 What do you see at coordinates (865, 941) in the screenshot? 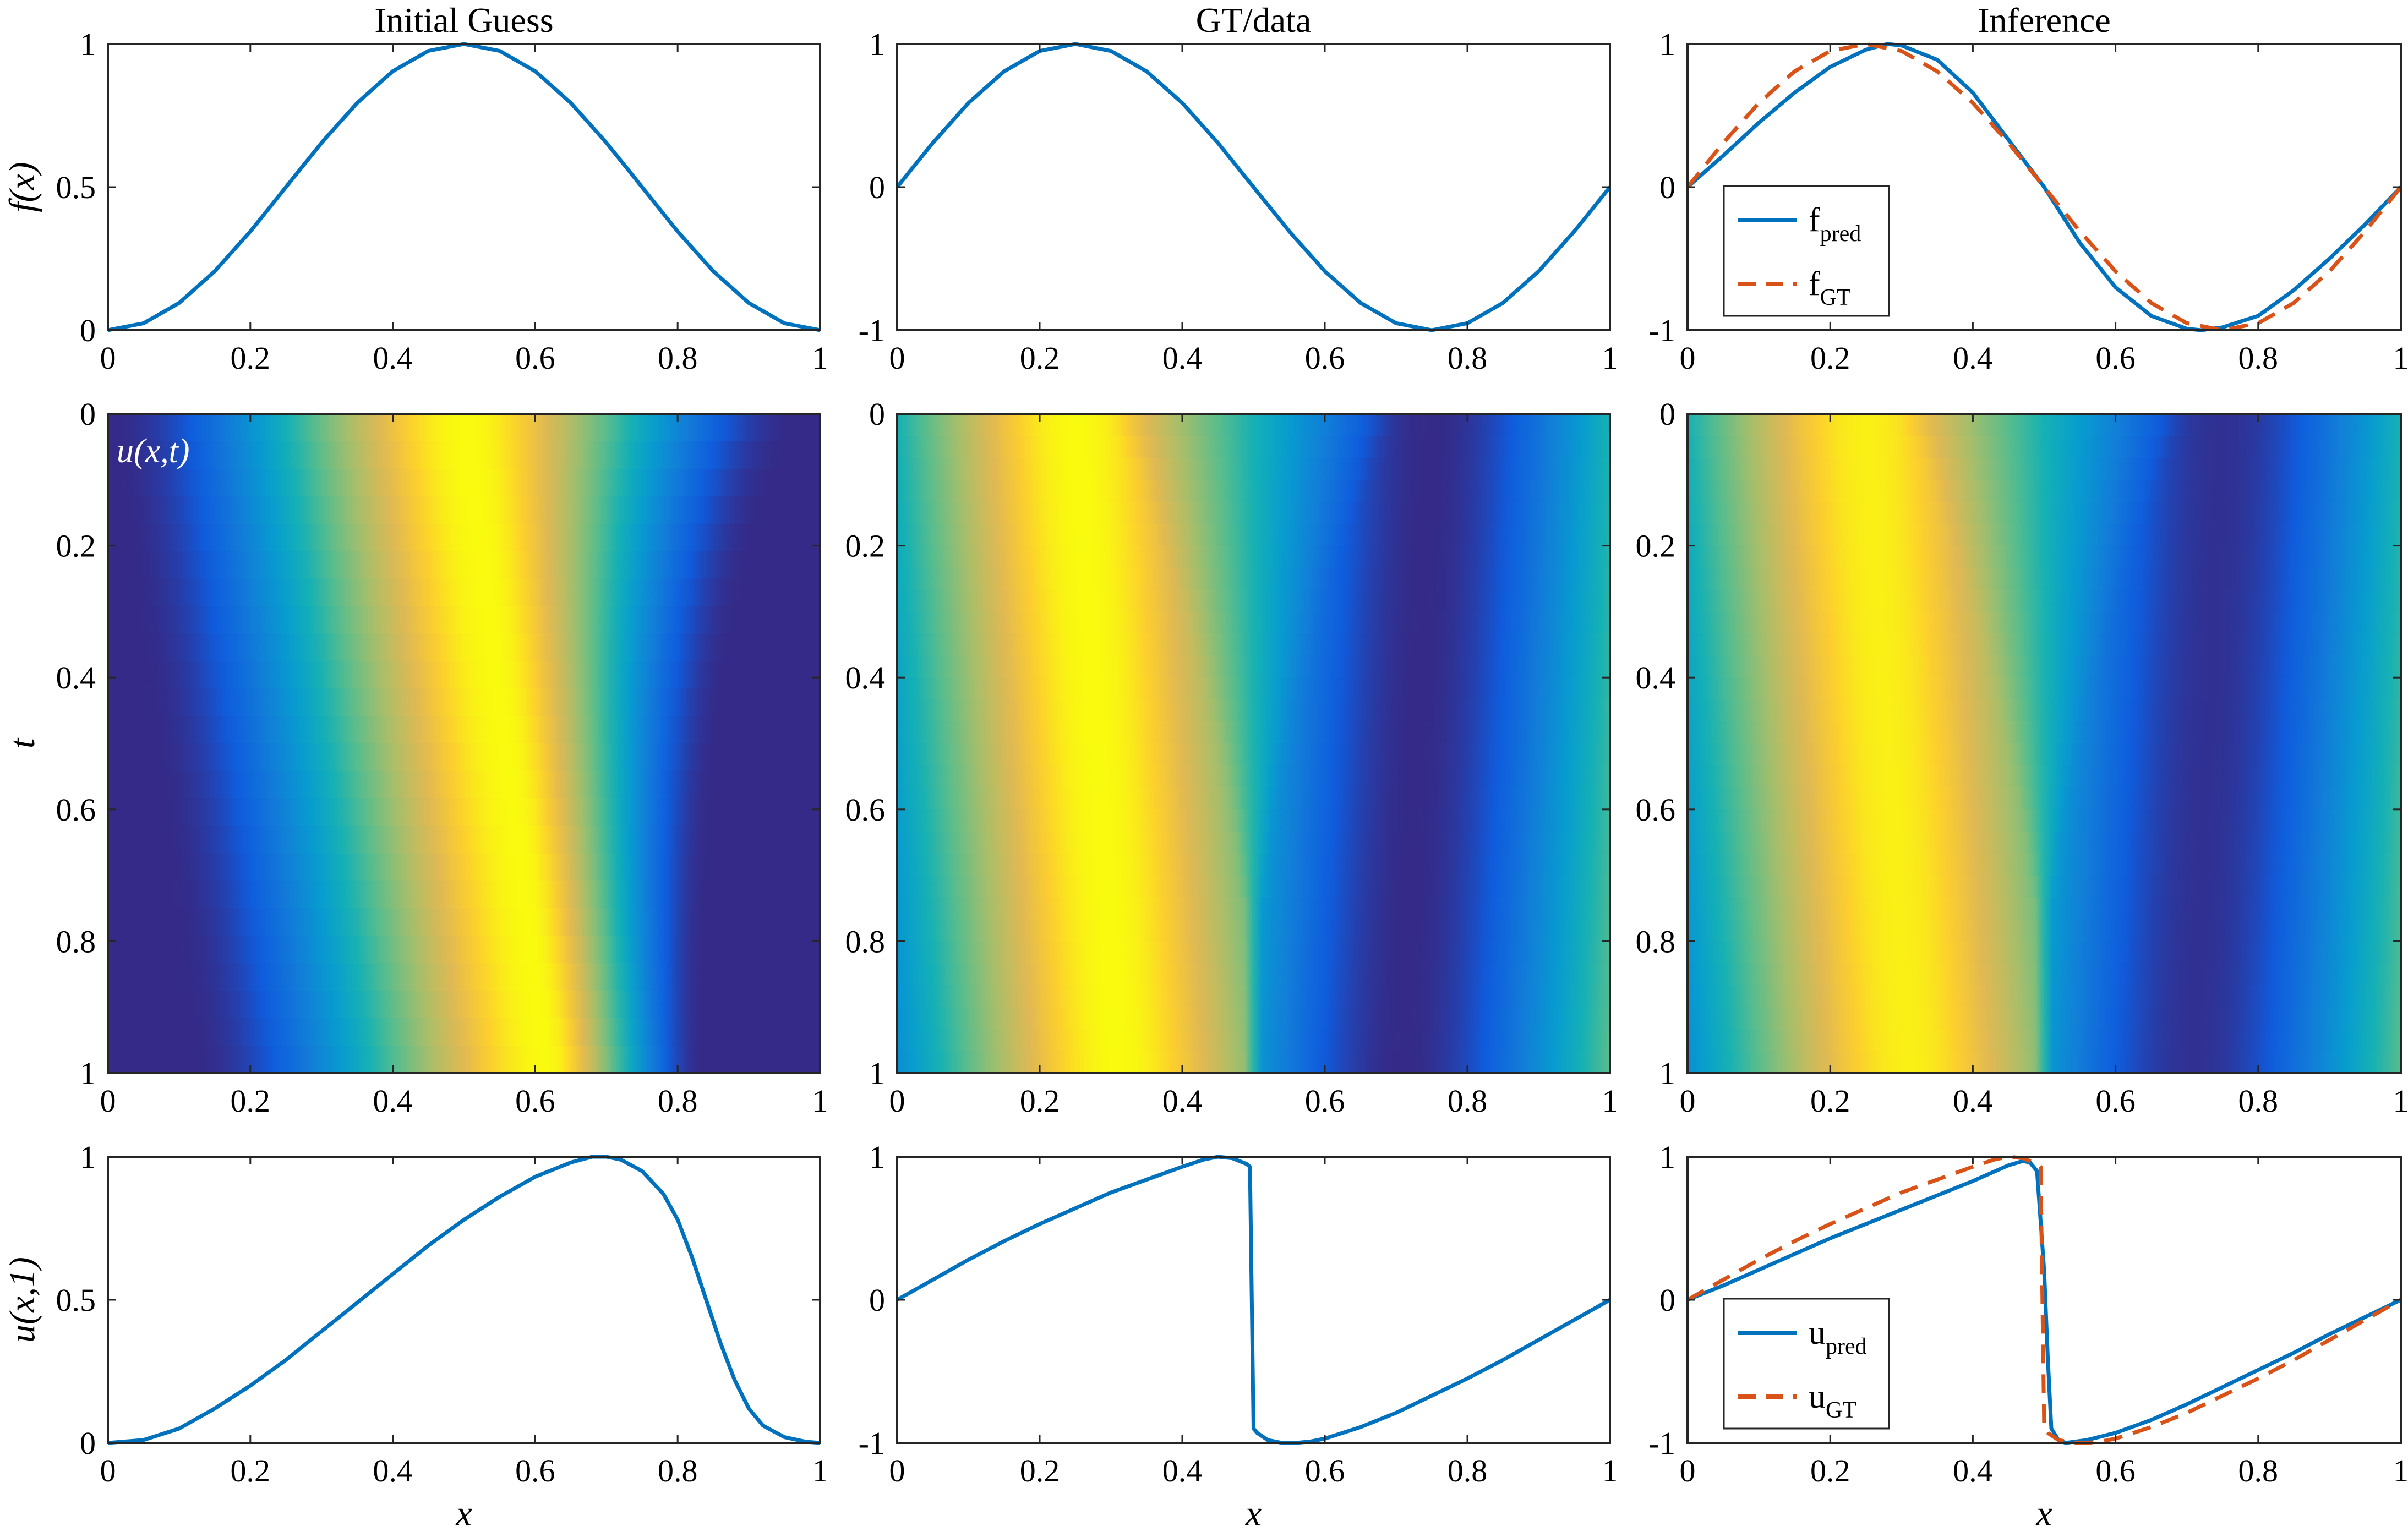
I see `mid-mid-ytick-label: 0.8` at bounding box center [865, 941].